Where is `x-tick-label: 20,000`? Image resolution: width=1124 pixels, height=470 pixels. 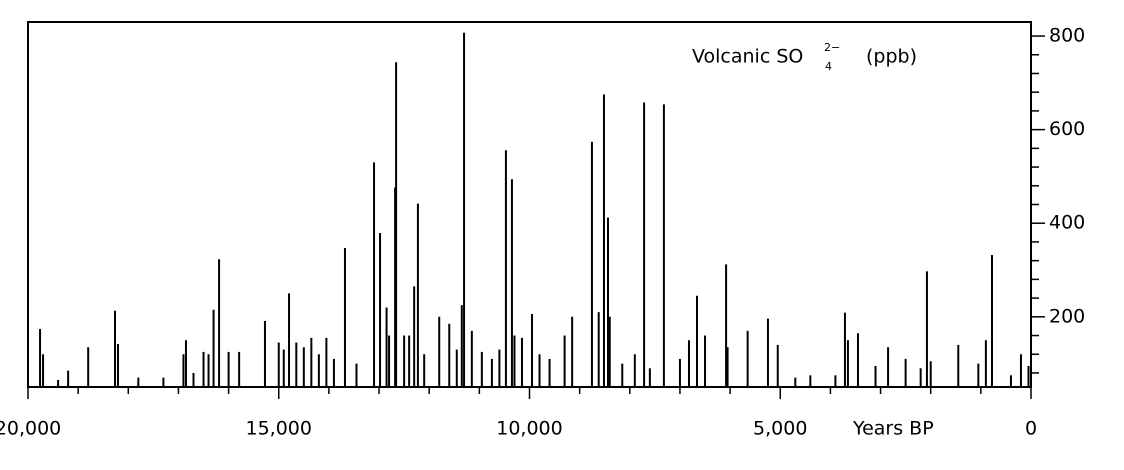 x-tick-label: 20,000 is located at coordinates (30, 429).